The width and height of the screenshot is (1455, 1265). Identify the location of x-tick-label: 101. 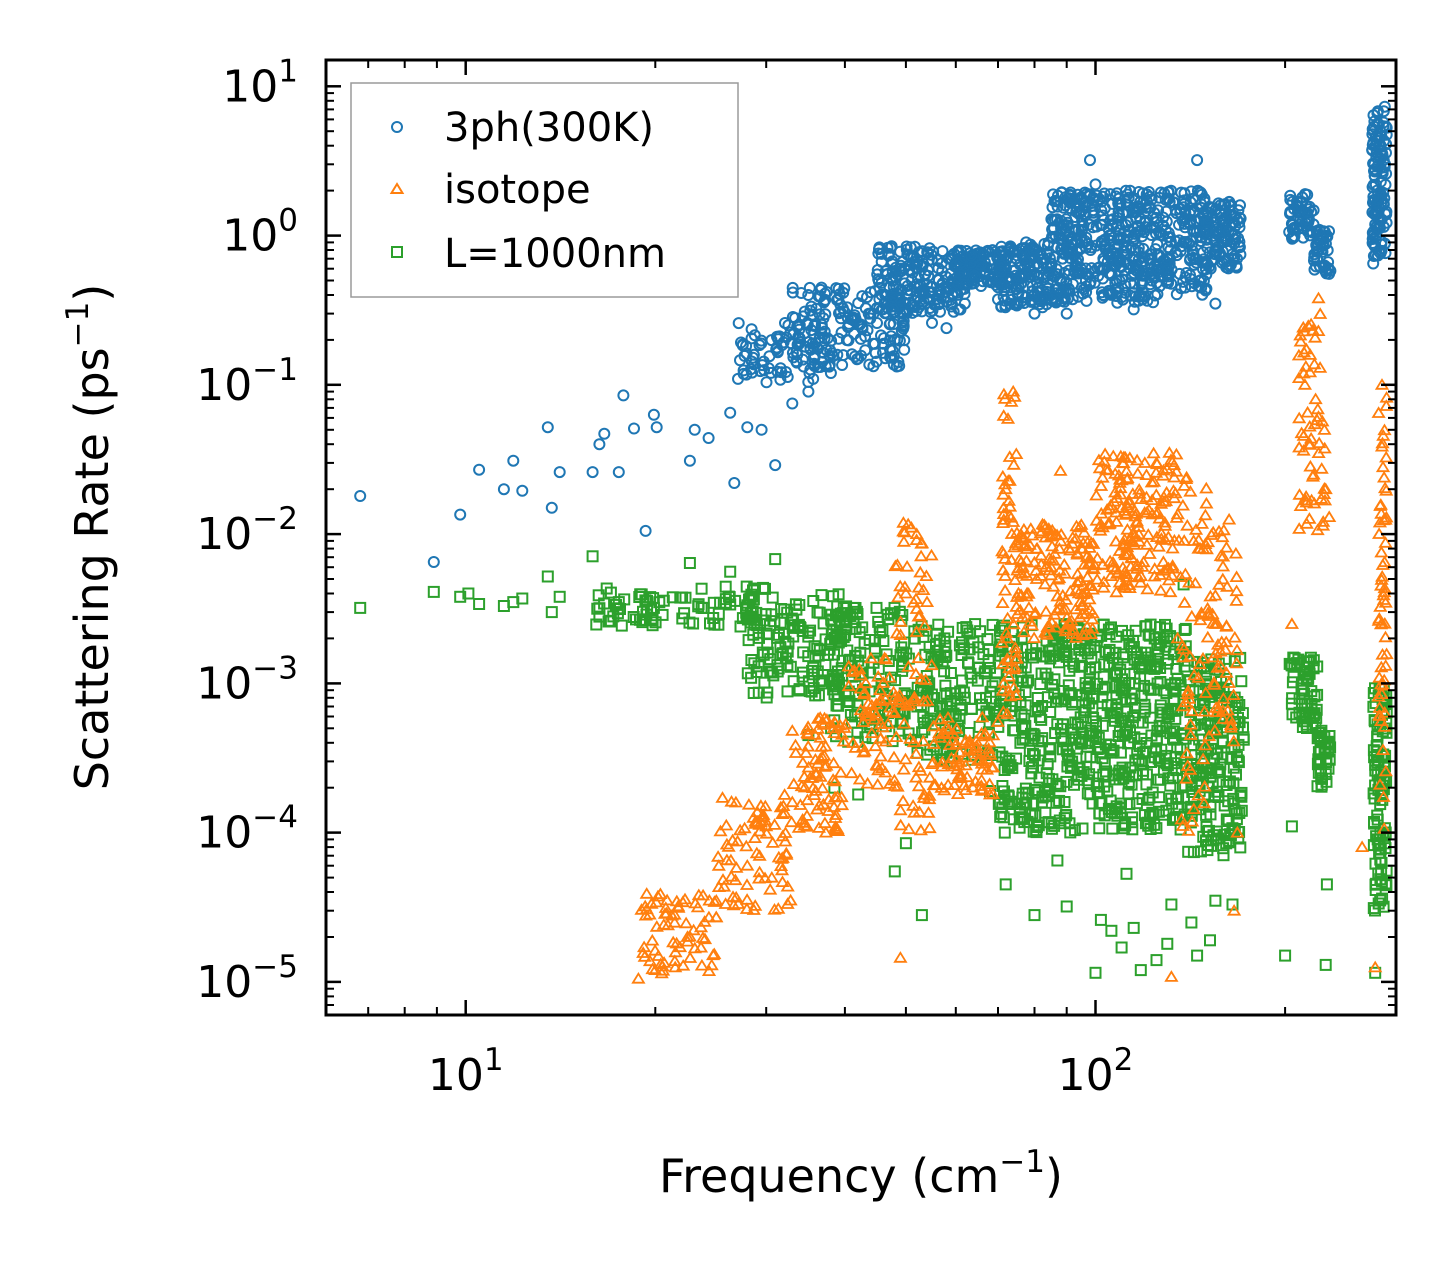
(466, 1071).